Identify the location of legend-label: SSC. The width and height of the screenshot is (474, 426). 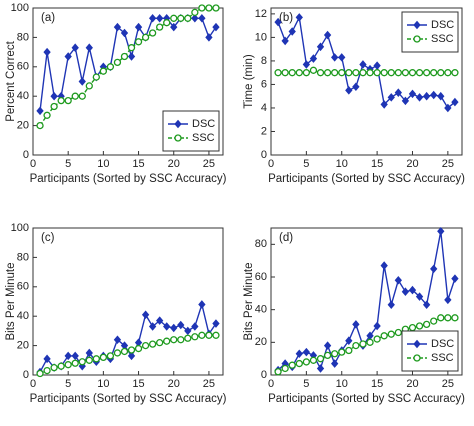
(442, 39).